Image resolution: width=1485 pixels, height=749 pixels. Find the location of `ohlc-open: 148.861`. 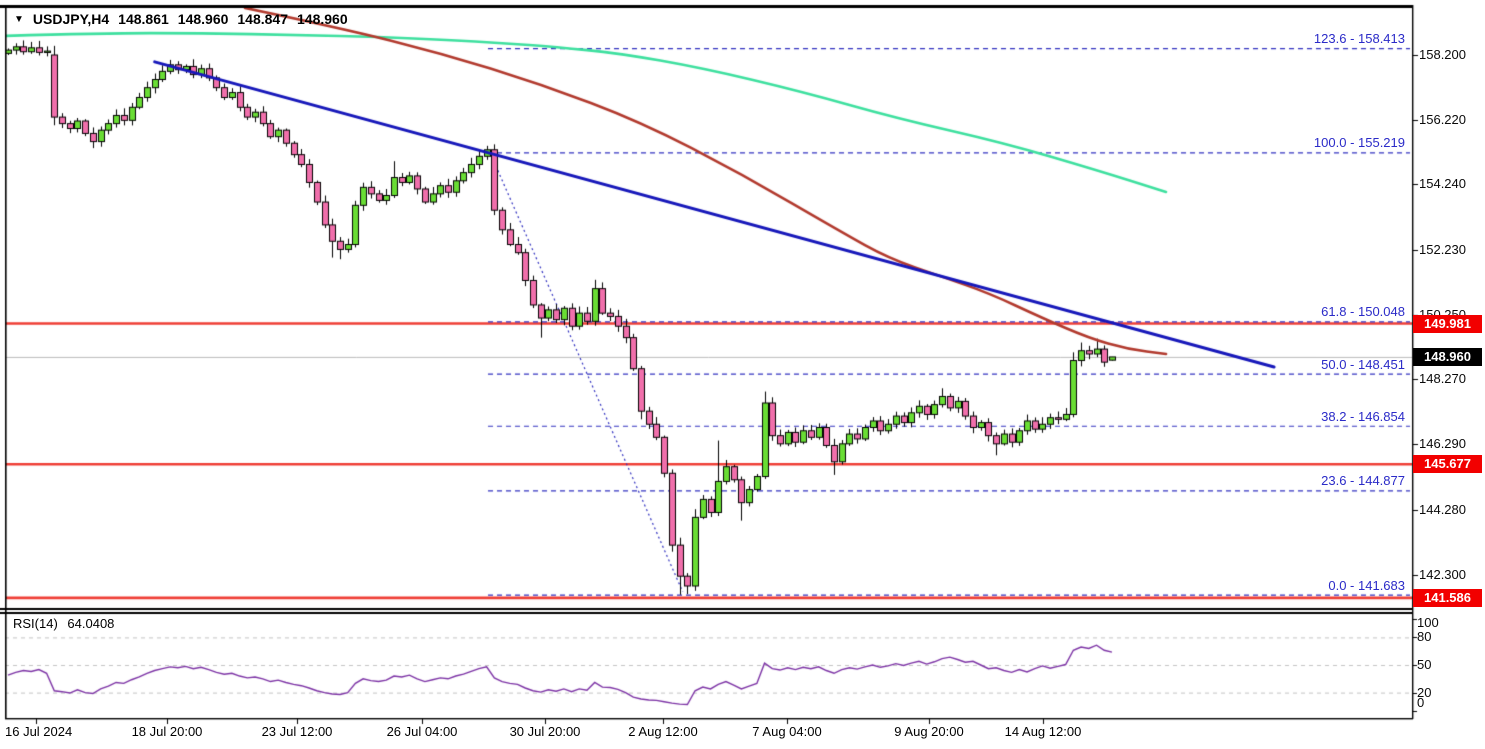

ohlc-open: 148.861 is located at coordinates (143, 19).